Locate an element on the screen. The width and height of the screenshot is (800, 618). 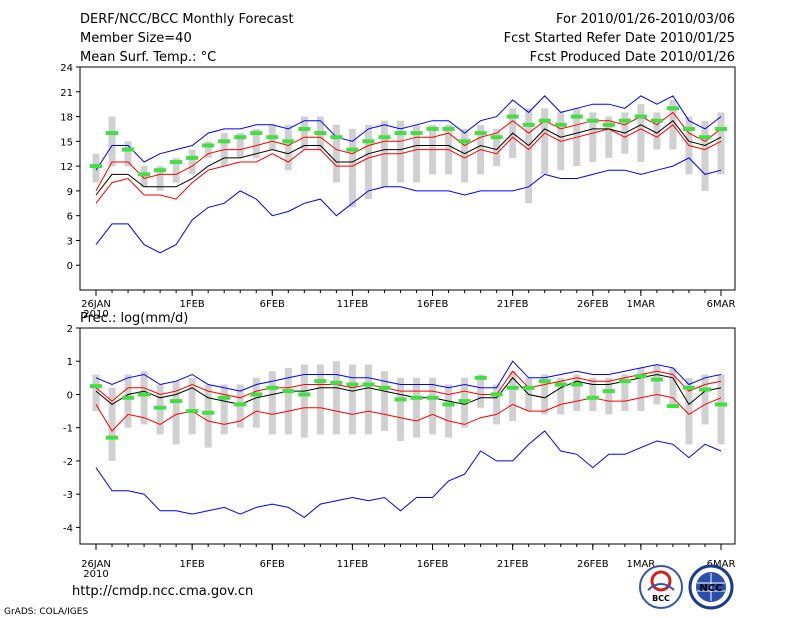
series-line-p10 is located at coordinates (408, 164).